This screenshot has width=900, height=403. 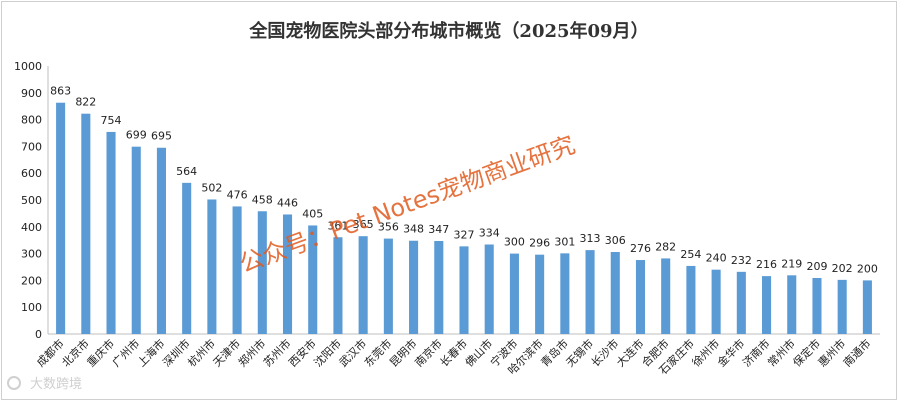 I want to click on y-tick-label: 500, so click(x=31, y=200).